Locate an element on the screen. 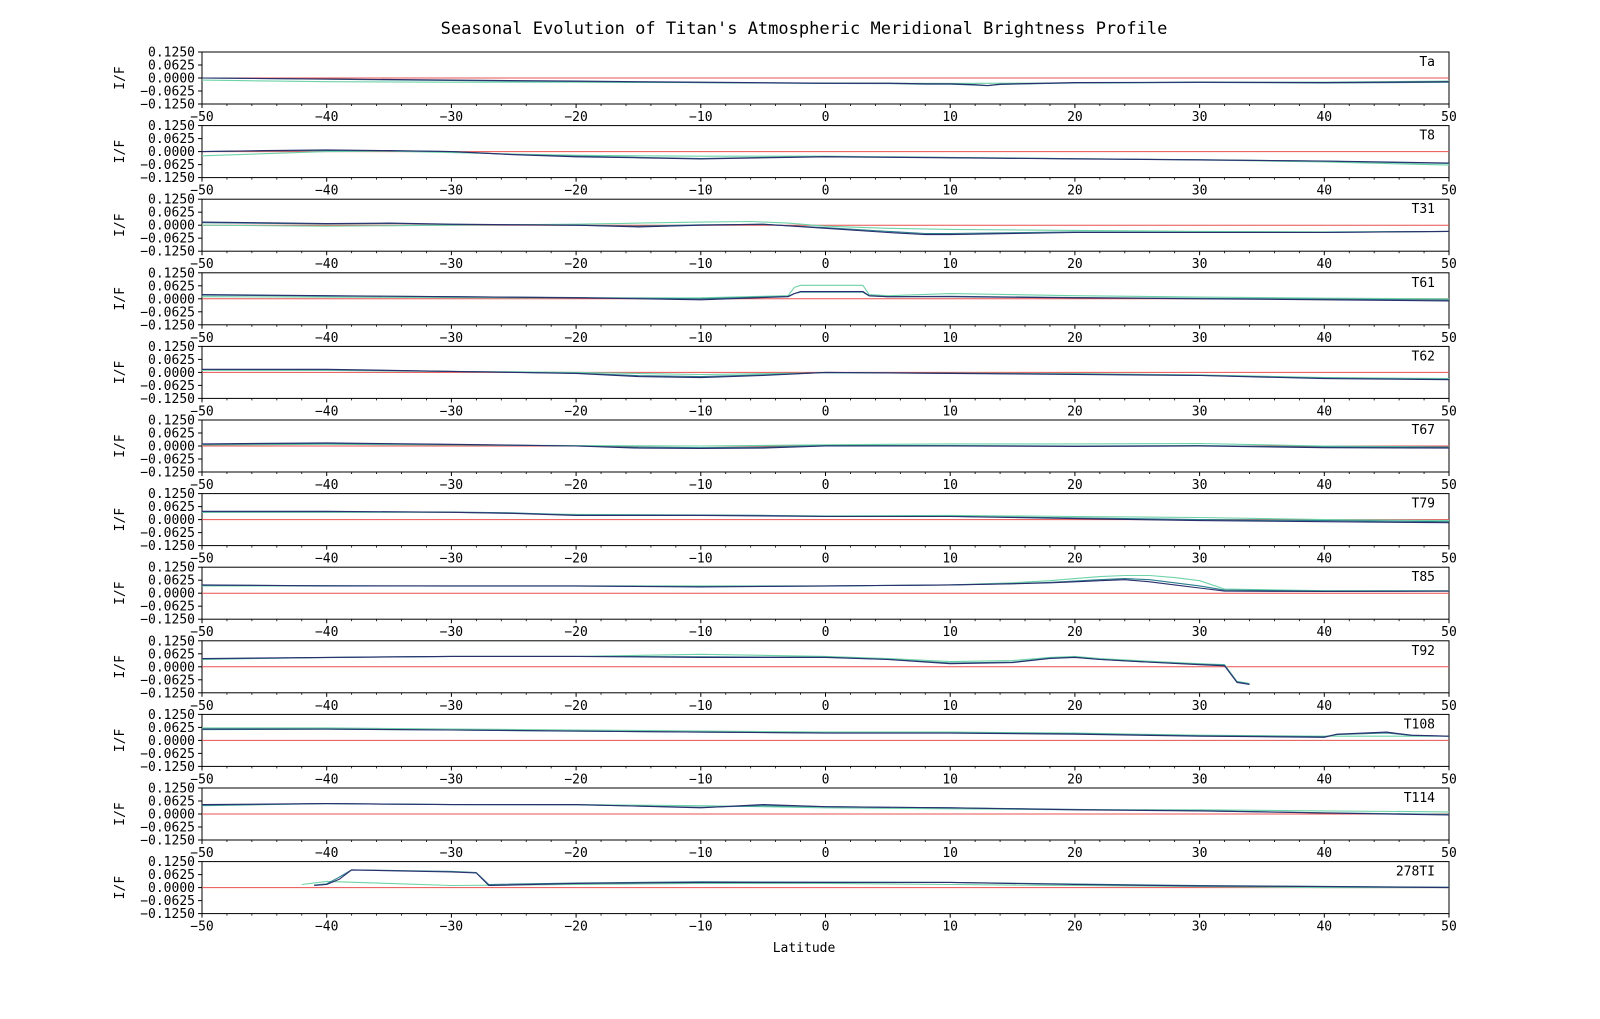  x-tick-label: −50 is located at coordinates (201, 117).